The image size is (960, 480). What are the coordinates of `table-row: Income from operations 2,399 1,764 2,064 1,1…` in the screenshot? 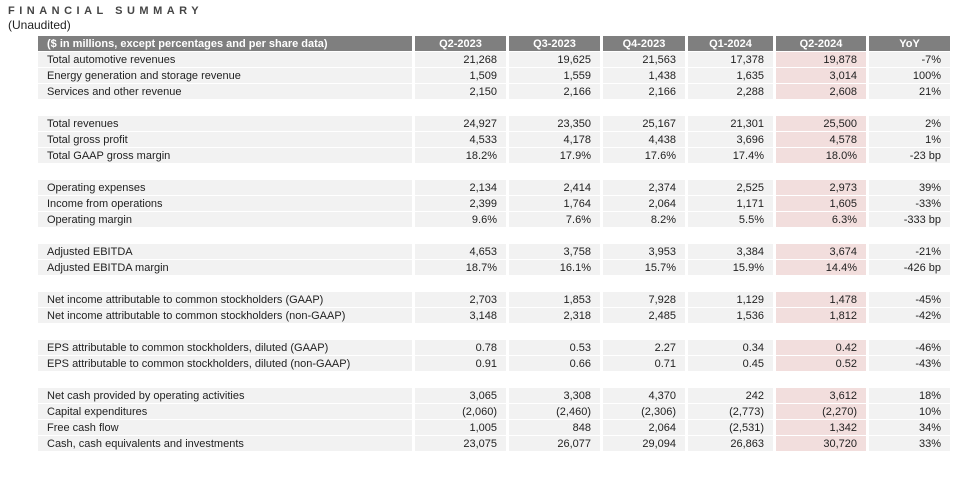 It's located at (494, 204).